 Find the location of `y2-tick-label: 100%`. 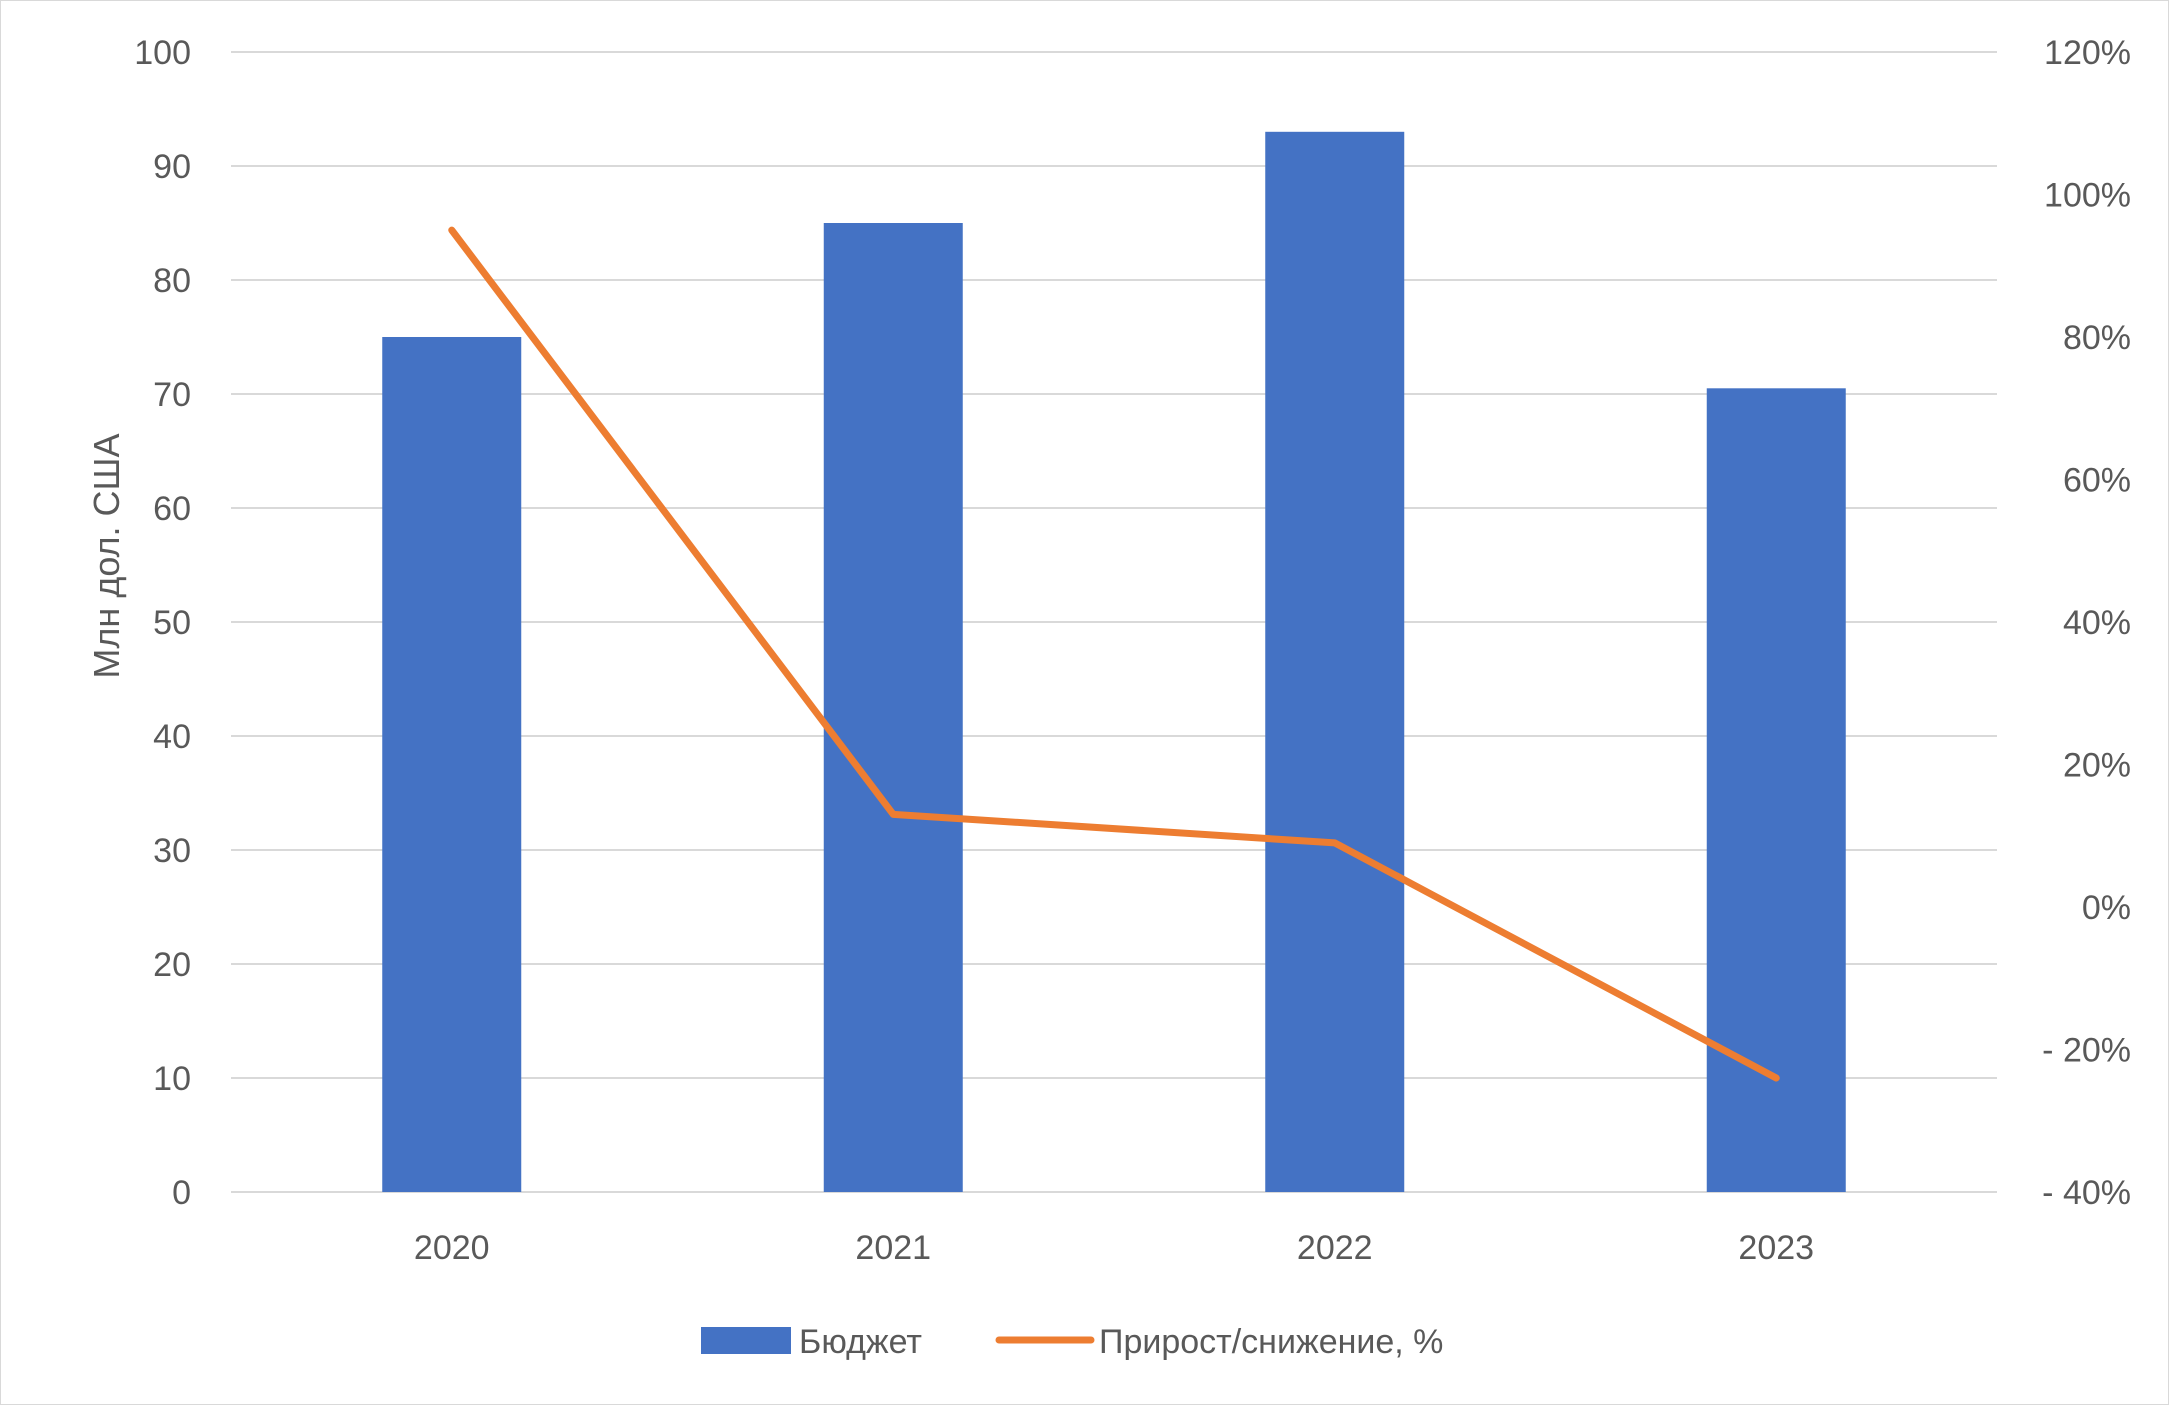

y2-tick-label: 100% is located at coordinates (2087, 196).